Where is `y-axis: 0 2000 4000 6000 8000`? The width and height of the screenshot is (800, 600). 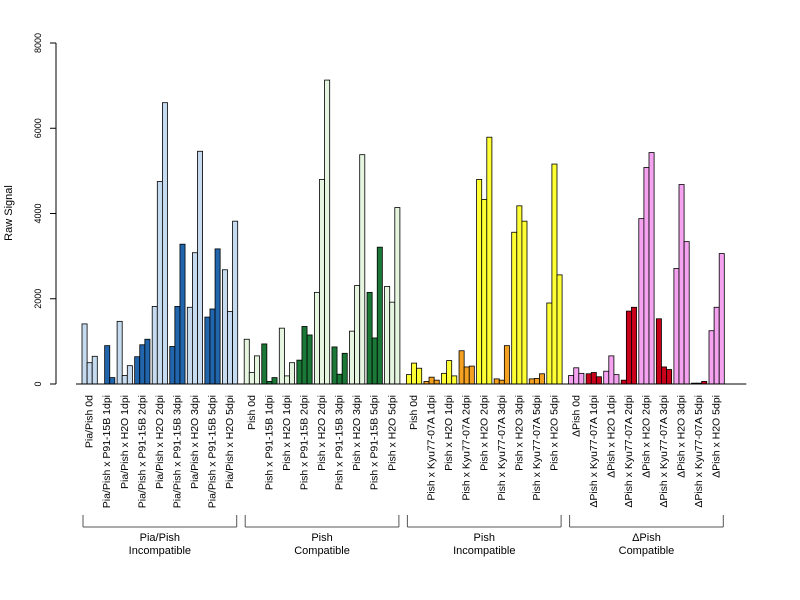
y-axis: 0 2000 4000 6000 8000 is located at coordinates (45, 210).